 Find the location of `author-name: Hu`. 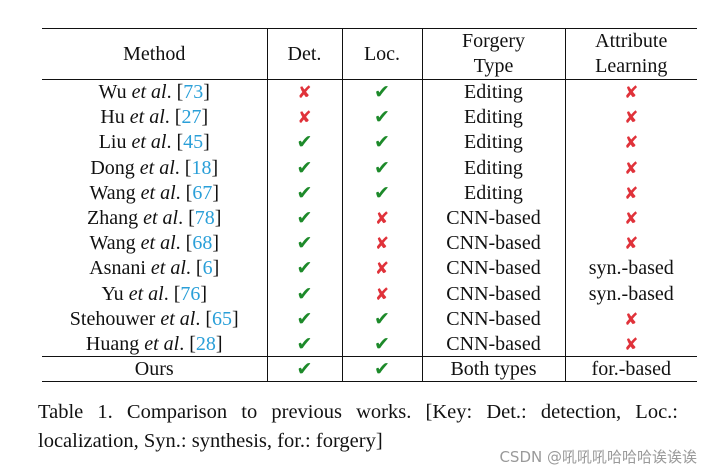

author-name: Hu is located at coordinates (112, 117).